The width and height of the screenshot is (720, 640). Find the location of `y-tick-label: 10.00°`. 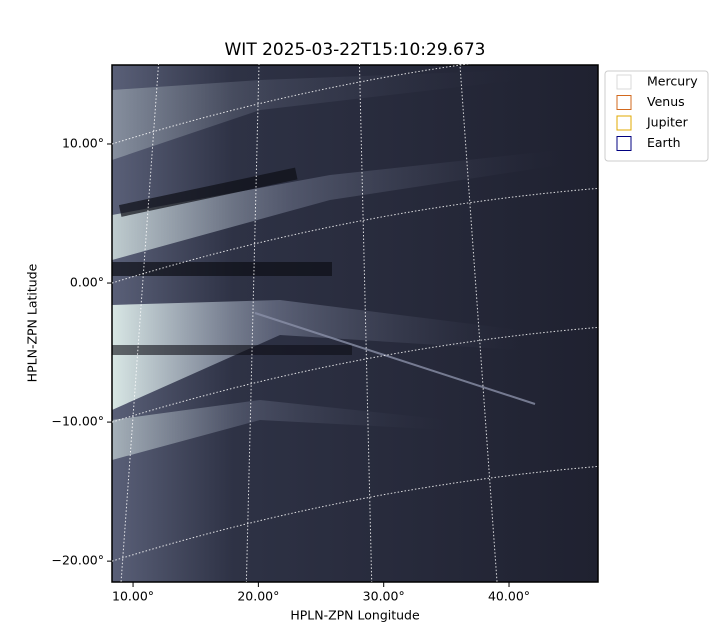

y-tick-label: 10.00° is located at coordinates (83, 142).